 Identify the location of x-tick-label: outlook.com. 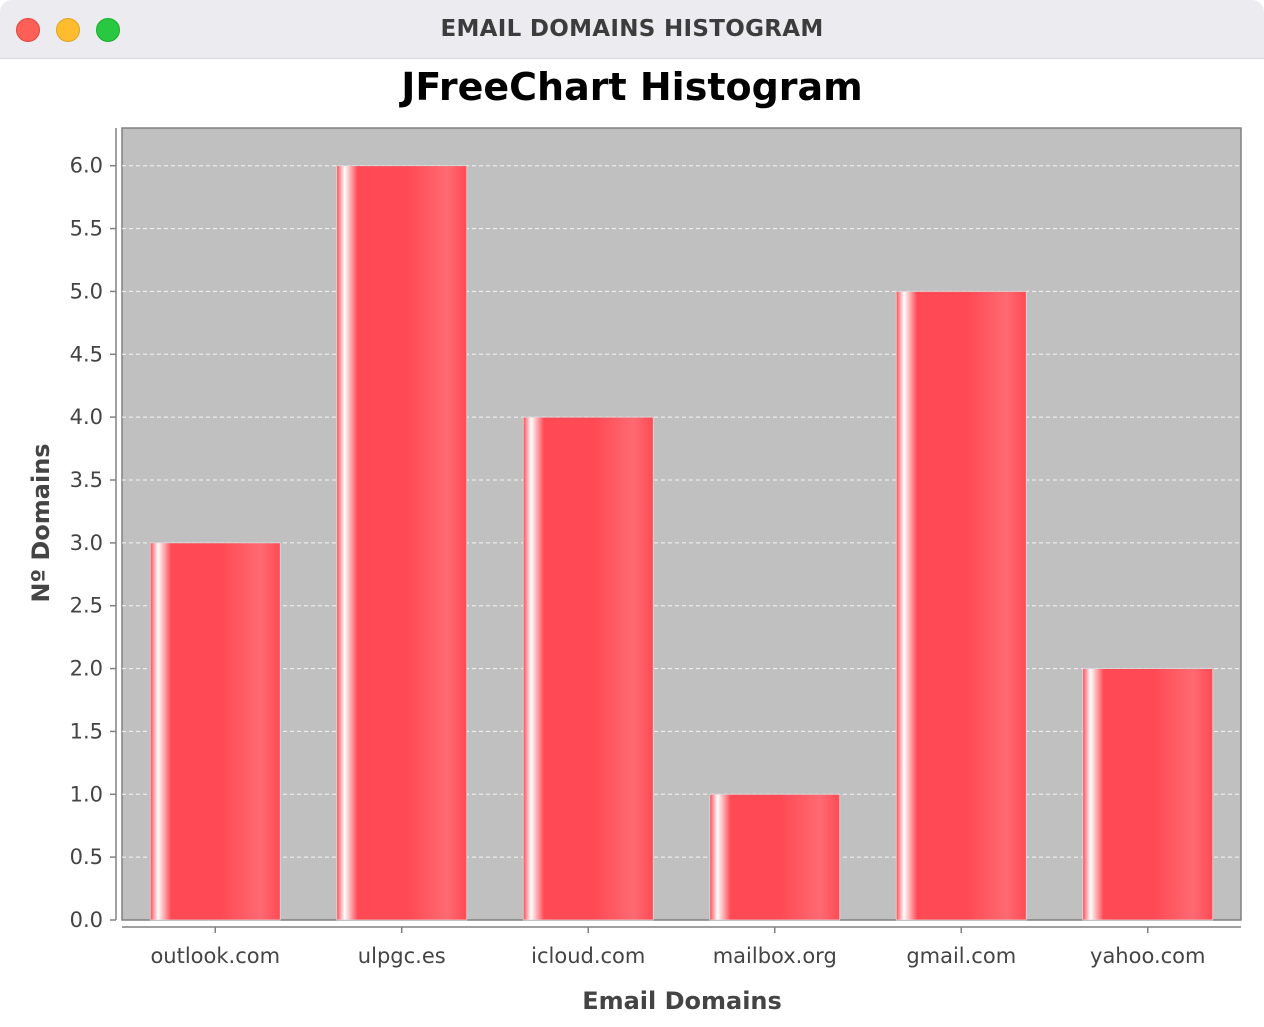
(215, 956).